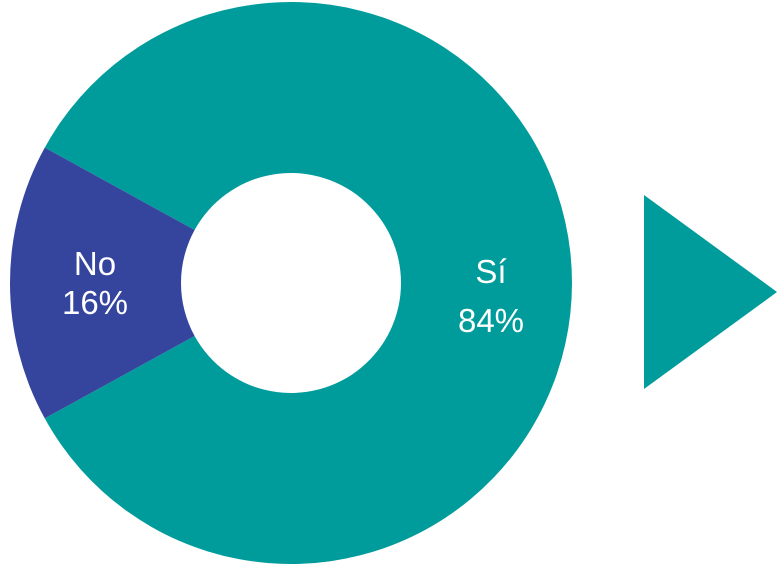 The image size is (777, 566). What do you see at coordinates (490, 271) in the screenshot?
I see `slice-label-si: Sí` at bounding box center [490, 271].